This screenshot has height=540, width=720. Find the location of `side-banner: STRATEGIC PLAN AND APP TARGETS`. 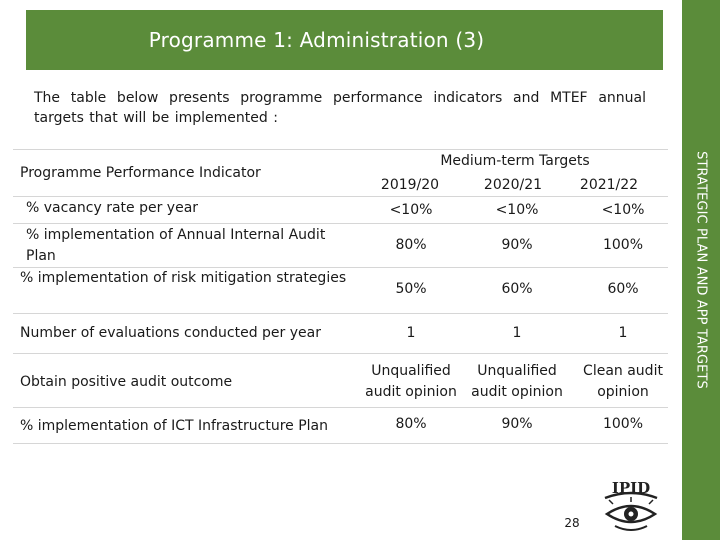

side-banner: STRATEGIC PLAN AND APP TARGETS is located at coordinates (701, 270).